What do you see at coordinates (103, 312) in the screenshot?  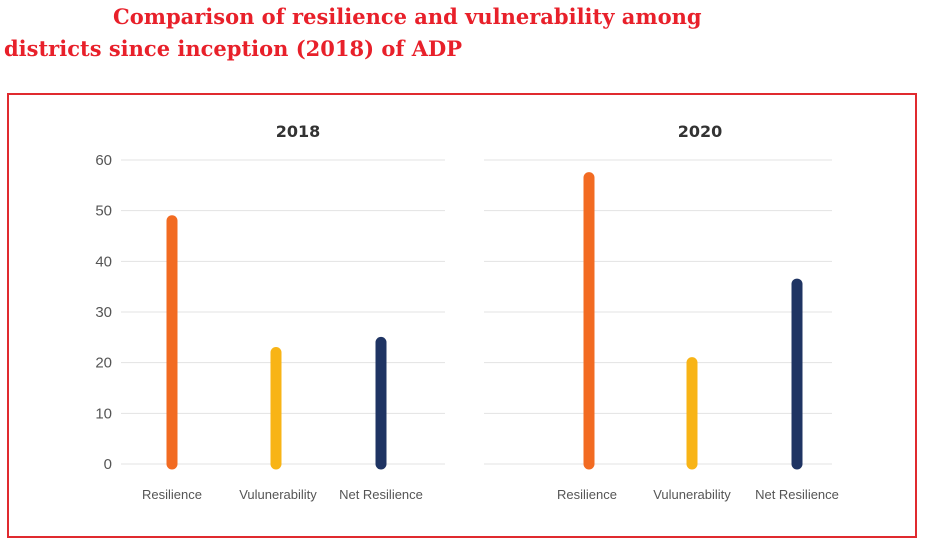 I see `y-tick-label: 30` at bounding box center [103, 312].